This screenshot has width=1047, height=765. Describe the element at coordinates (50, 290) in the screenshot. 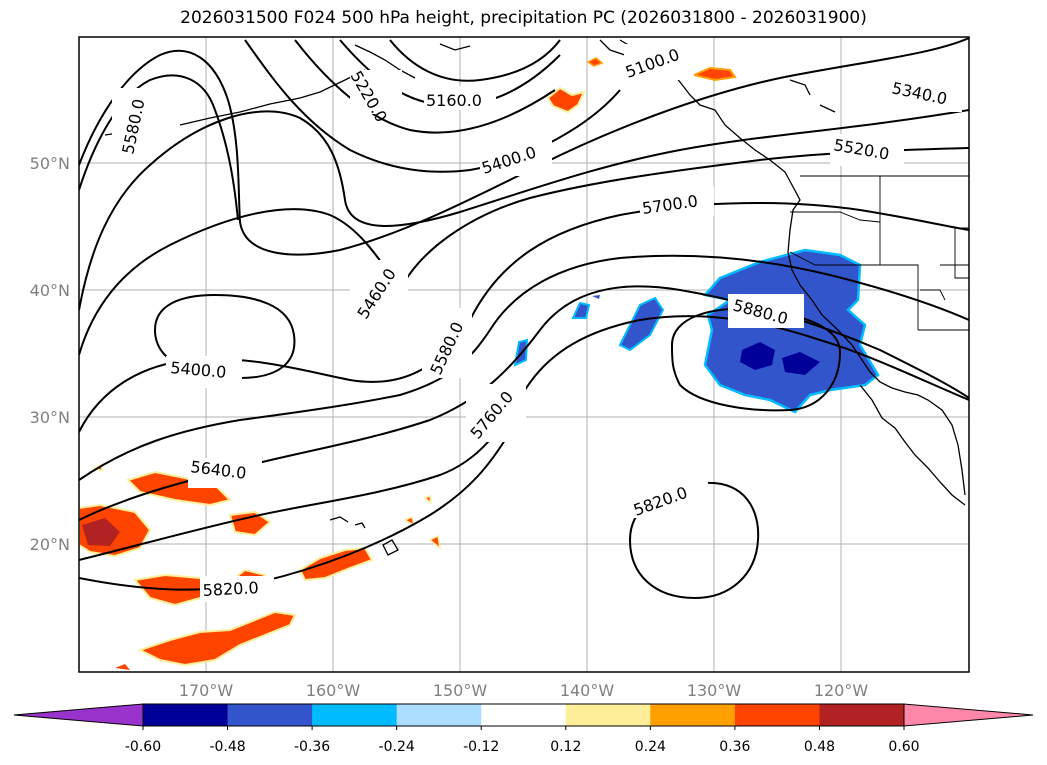

I see `lat-label-40n: 40°N` at that location.